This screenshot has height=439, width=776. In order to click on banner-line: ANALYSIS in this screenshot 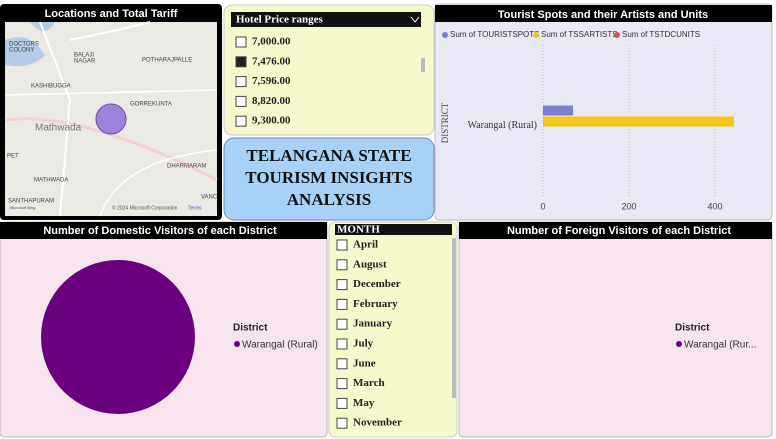, I will do `click(329, 199)`.